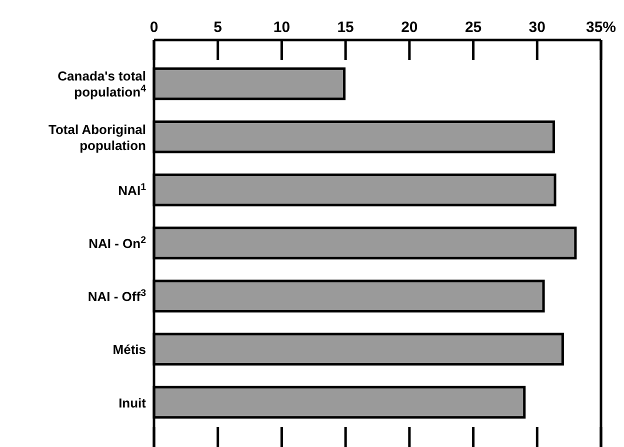  What do you see at coordinates (102, 84) in the screenshot?
I see `y-tick-label: Canada's total population$^{4}$` at bounding box center [102, 84].